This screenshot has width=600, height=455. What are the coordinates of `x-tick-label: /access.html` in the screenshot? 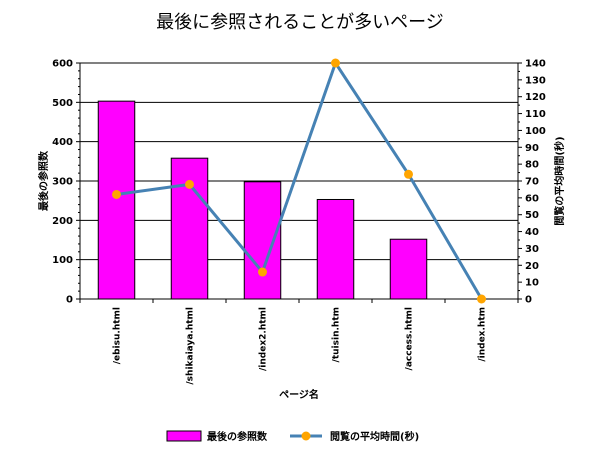 It's located at (410, 338).